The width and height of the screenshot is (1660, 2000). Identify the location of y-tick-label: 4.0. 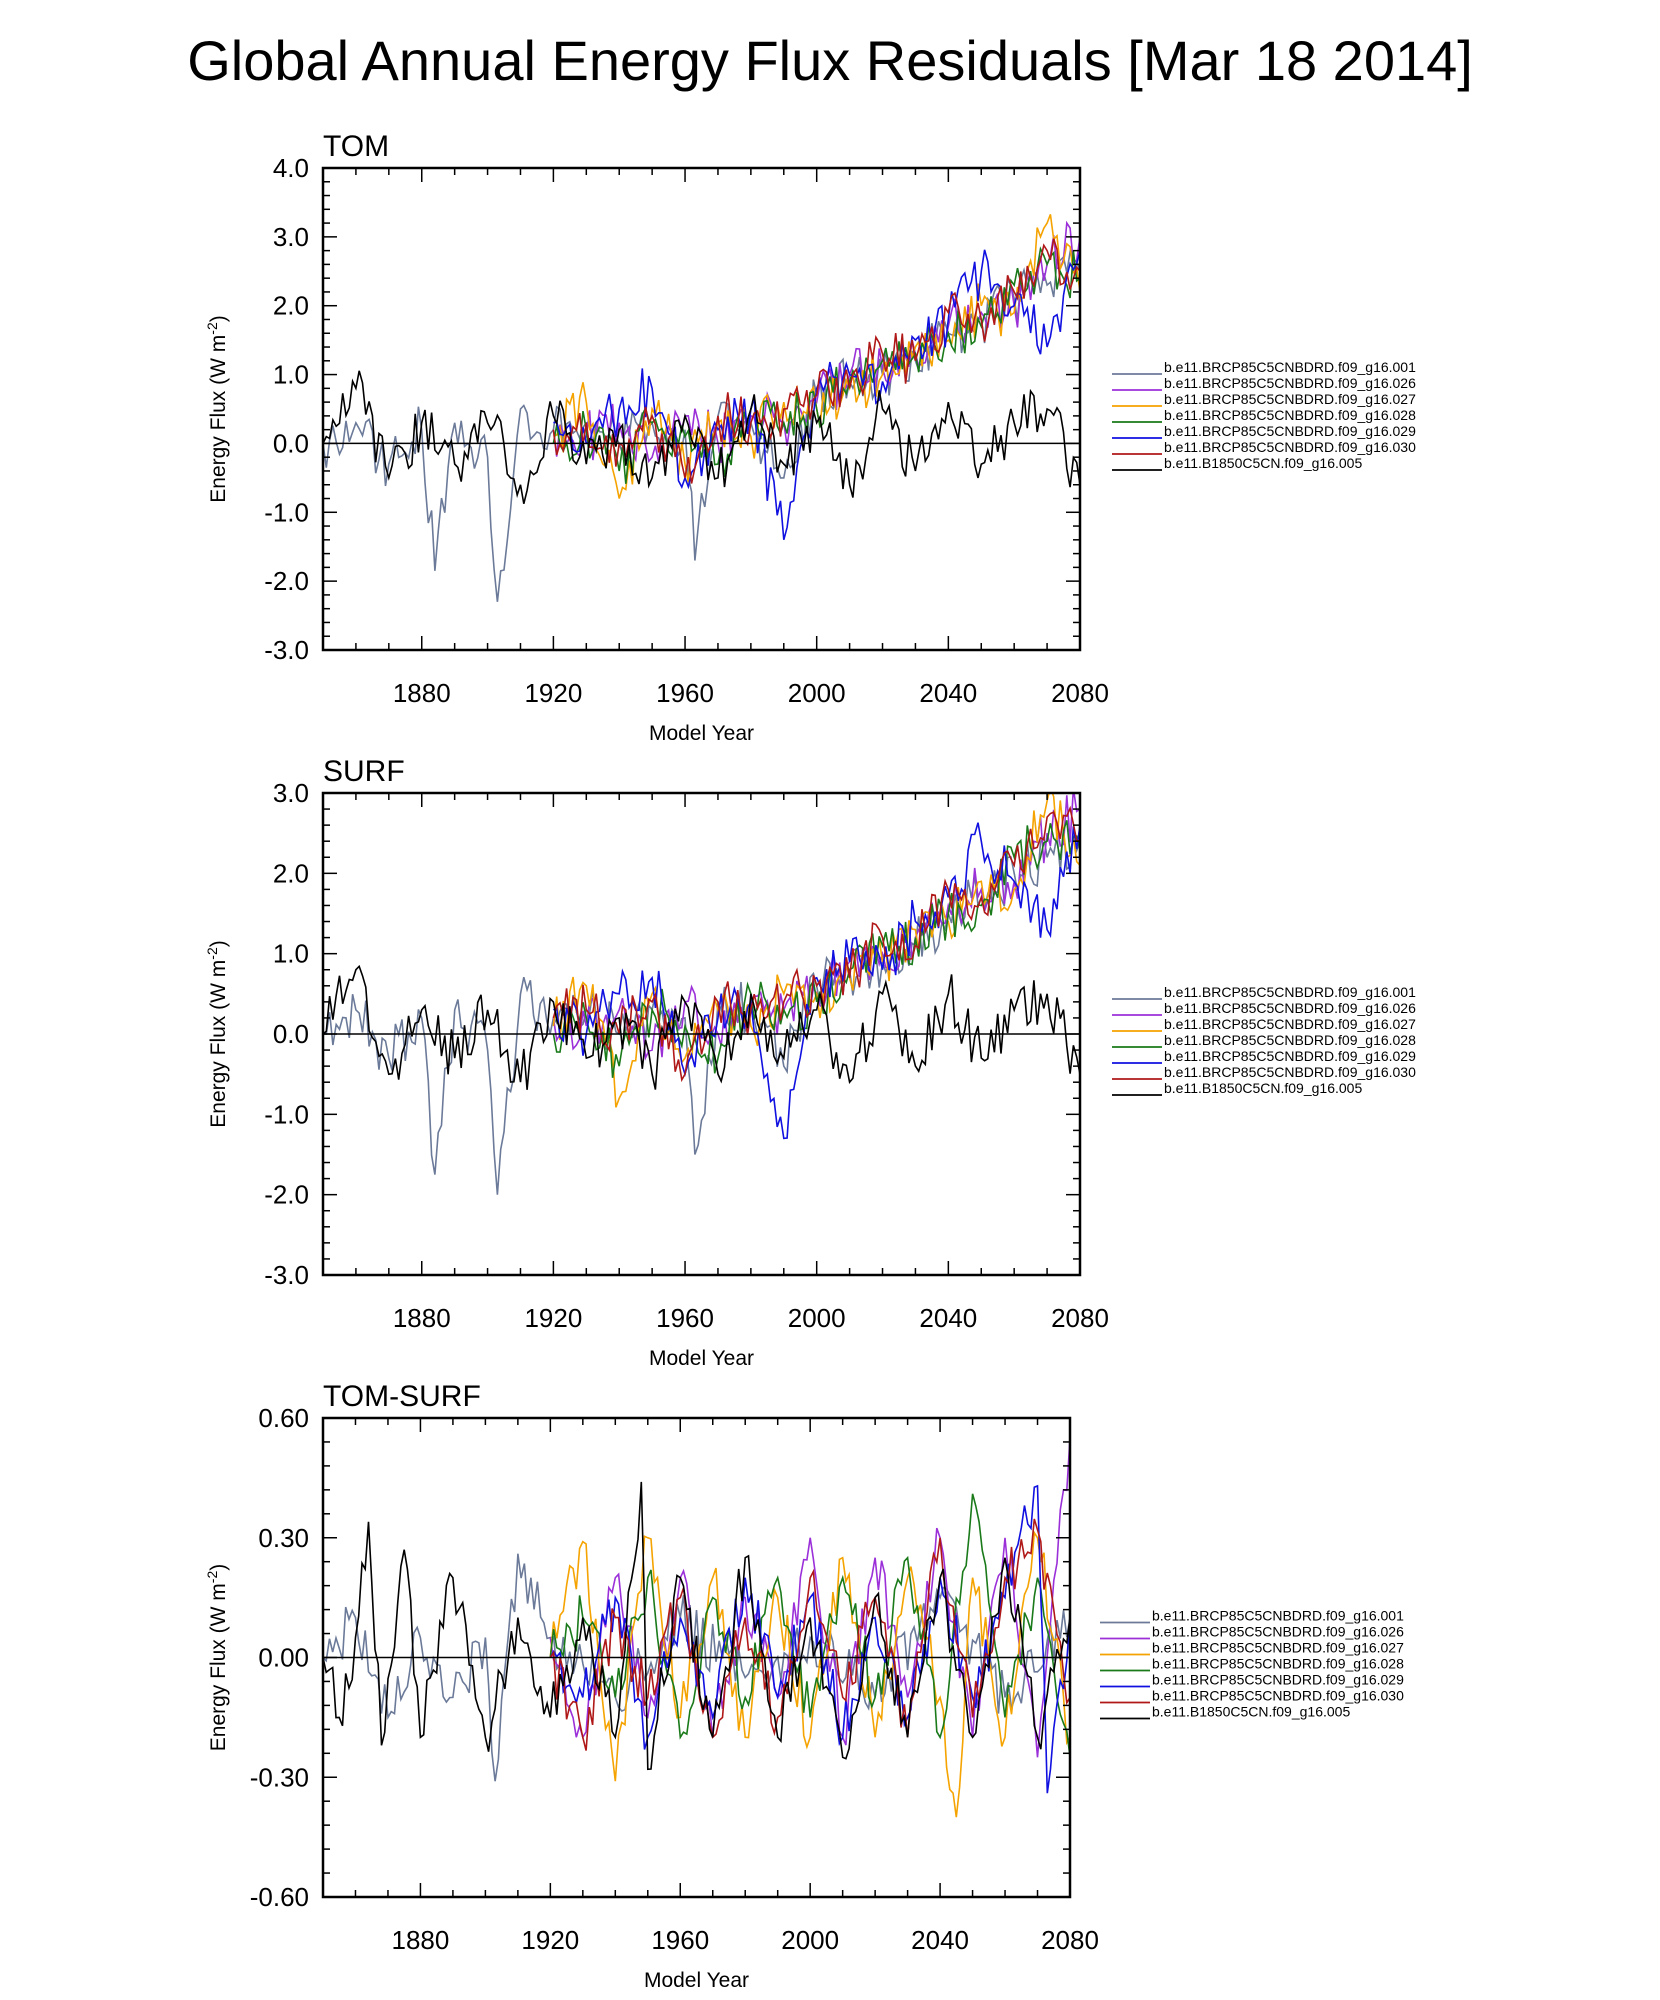
(291, 168).